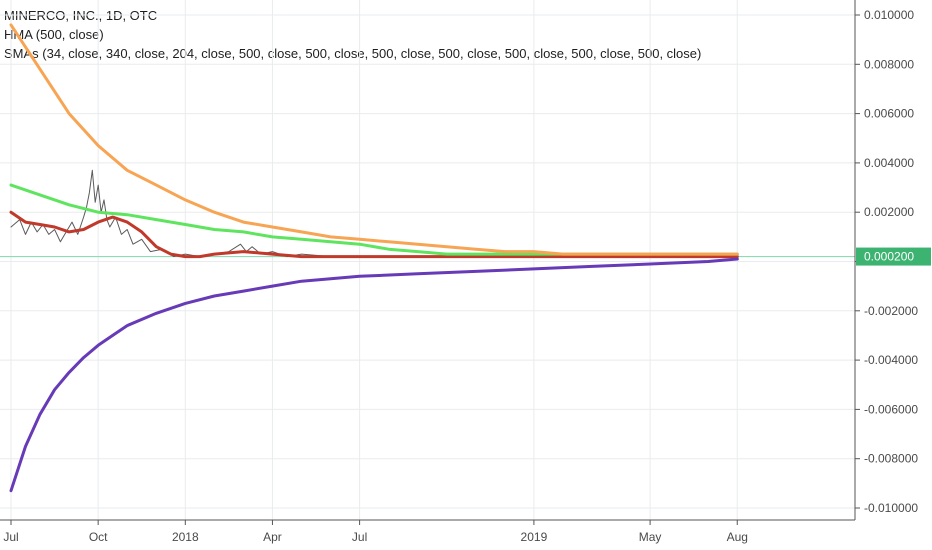  What do you see at coordinates (889, 64) in the screenshot?
I see `y-tick-label: 0.008000` at bounding box center [889, 64].